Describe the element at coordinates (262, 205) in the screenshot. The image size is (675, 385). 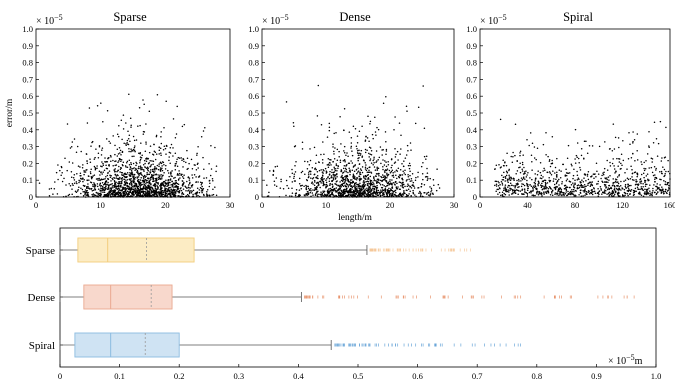
I see `dense-xtick-label: 0` at that location.